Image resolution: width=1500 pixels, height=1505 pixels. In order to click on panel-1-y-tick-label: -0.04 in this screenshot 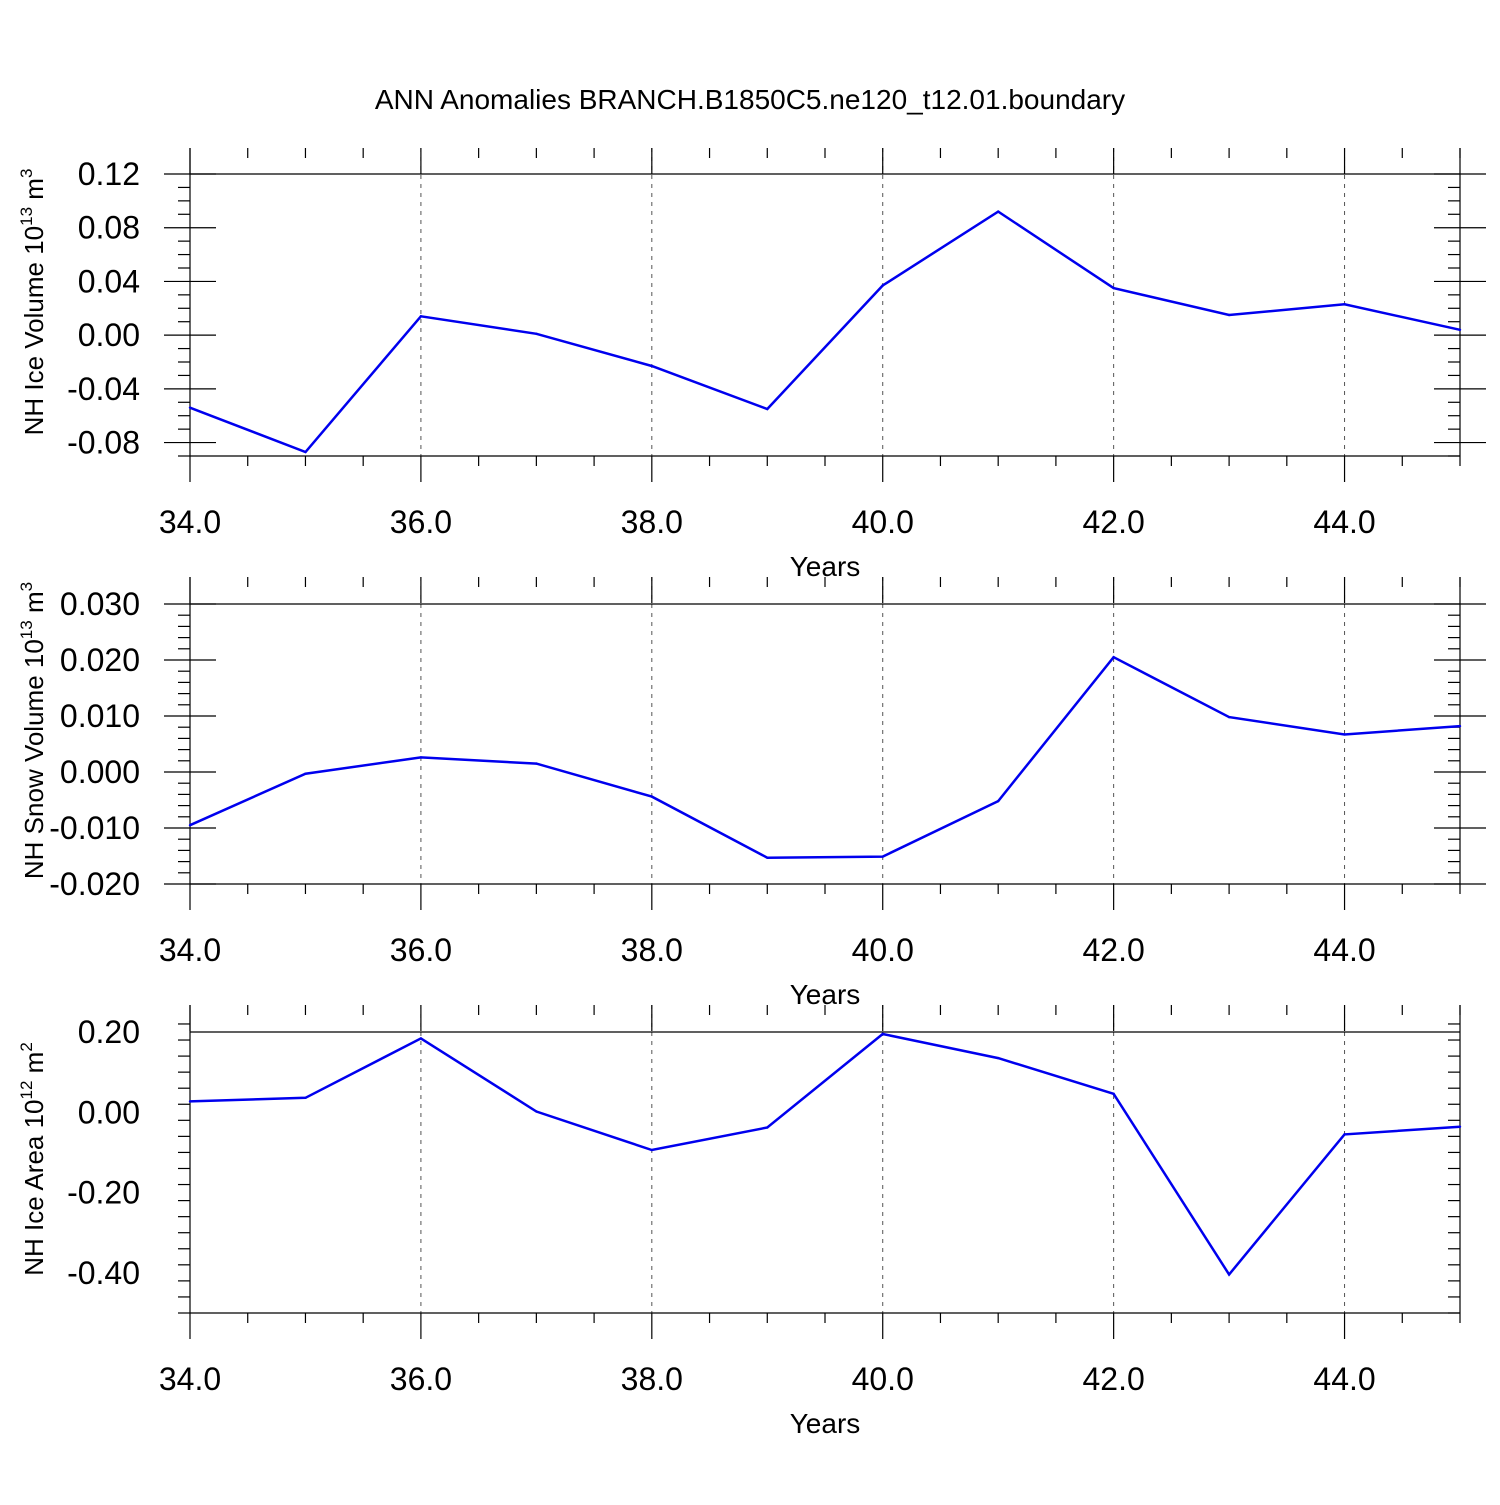, I will do `click(103, 389)`.